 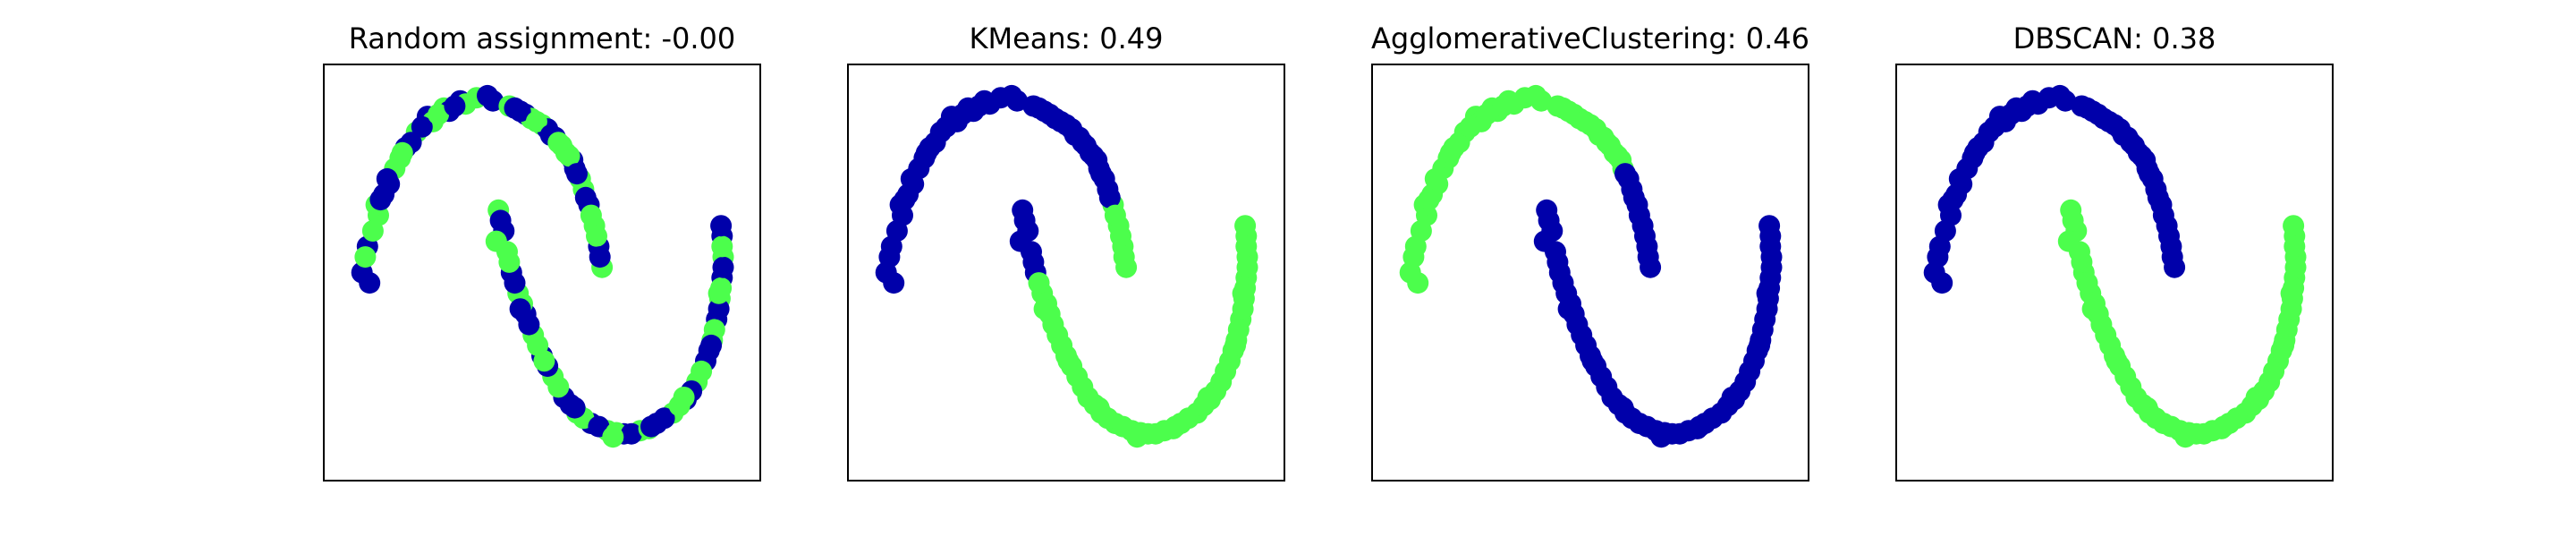 I want to click on panel-random-assignment: Random assignment: -0.00, so click(x=542, y=251).